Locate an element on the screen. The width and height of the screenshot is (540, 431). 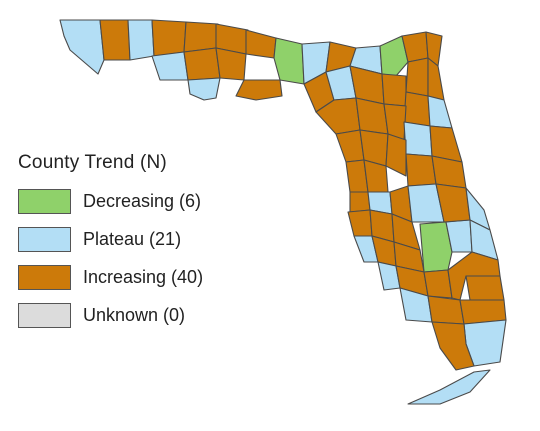
legend-swatch-unknown is located at coordinates (44, 315).